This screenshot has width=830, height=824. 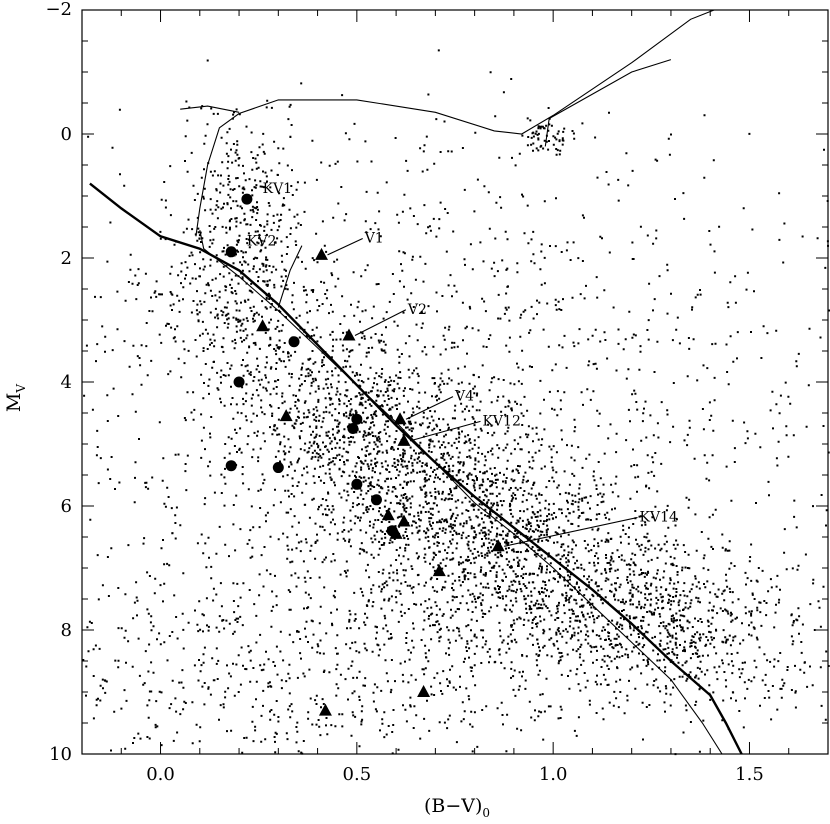 What do you see at coordinates (374, 239) in the screenshot?
I see `star-label-v1: V1` at bounding box center [374, 239].